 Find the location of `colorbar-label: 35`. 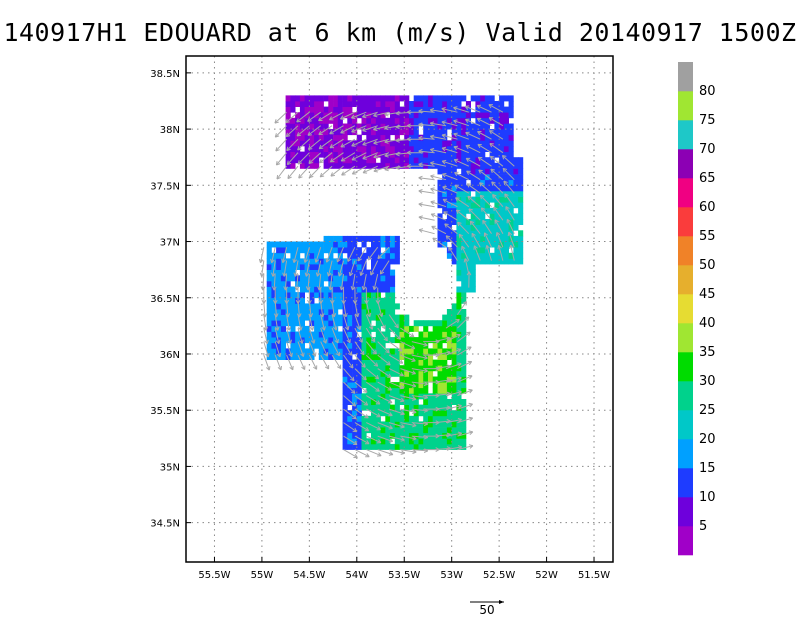

colorbar-label: 35 is located at coordinates (707, 352).